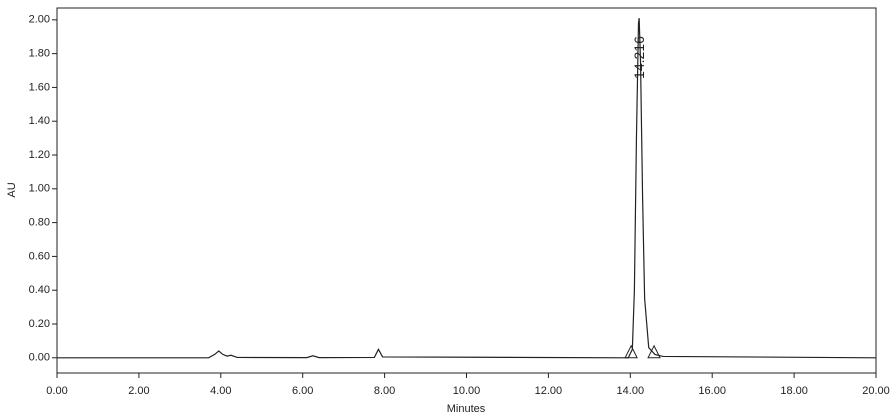  What do you see at coordinates (39, 223) in the screenshot?
I see `y-tick-label: 0.80` at bounding box center [39, 223].